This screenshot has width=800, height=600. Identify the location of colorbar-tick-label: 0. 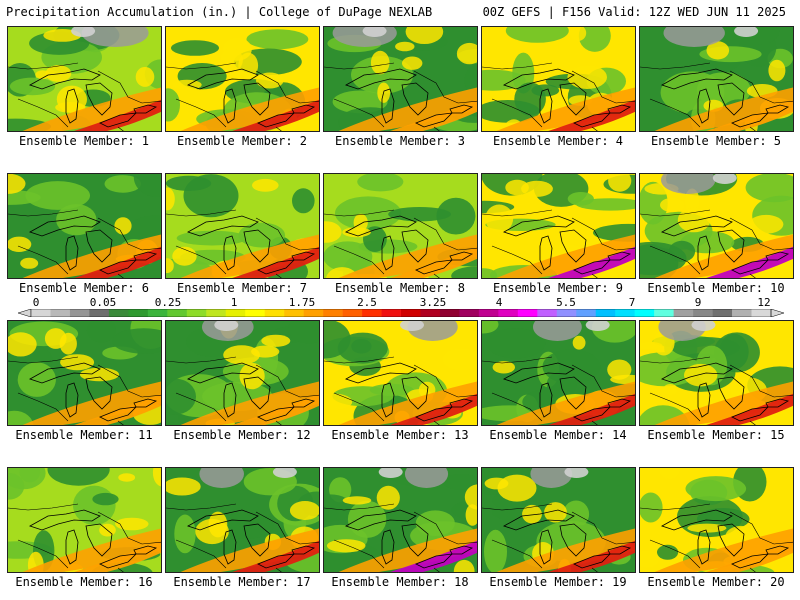
(36, 302).